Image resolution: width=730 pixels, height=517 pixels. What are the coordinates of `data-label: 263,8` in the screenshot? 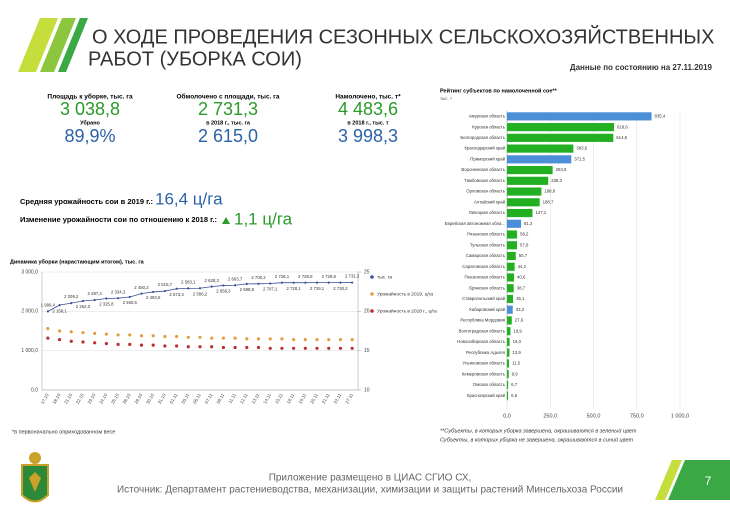 It's located at (561, 169).